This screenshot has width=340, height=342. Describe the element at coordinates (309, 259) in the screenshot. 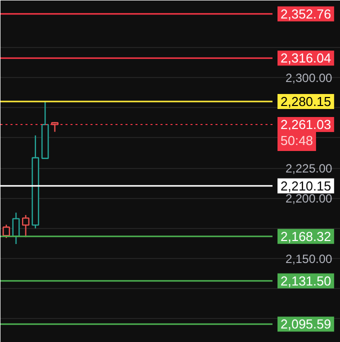

I see `y-tick-label: 2,150.00` at that location.